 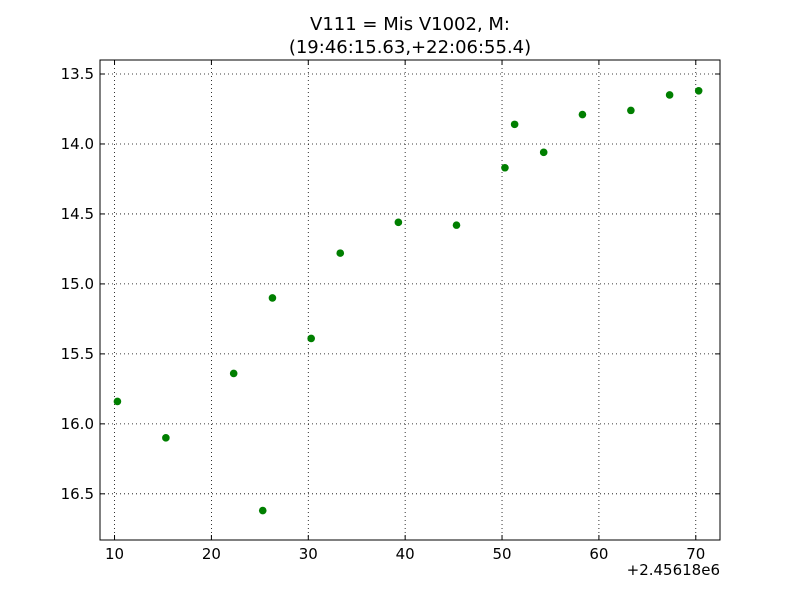 What do you see at coordinates (77, 144) in the screenshot?
I see `y-tick-label: 14.0` at bounding box center [77, 144].